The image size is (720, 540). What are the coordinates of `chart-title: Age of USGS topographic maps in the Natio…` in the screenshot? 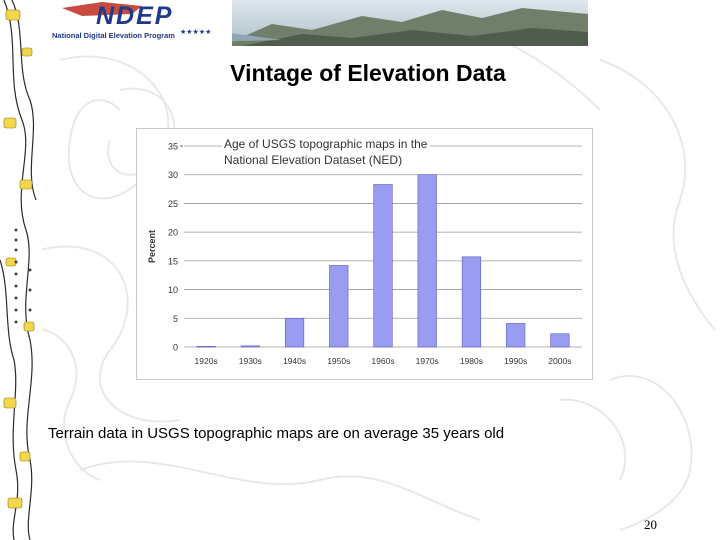 It's located at (326, 152).